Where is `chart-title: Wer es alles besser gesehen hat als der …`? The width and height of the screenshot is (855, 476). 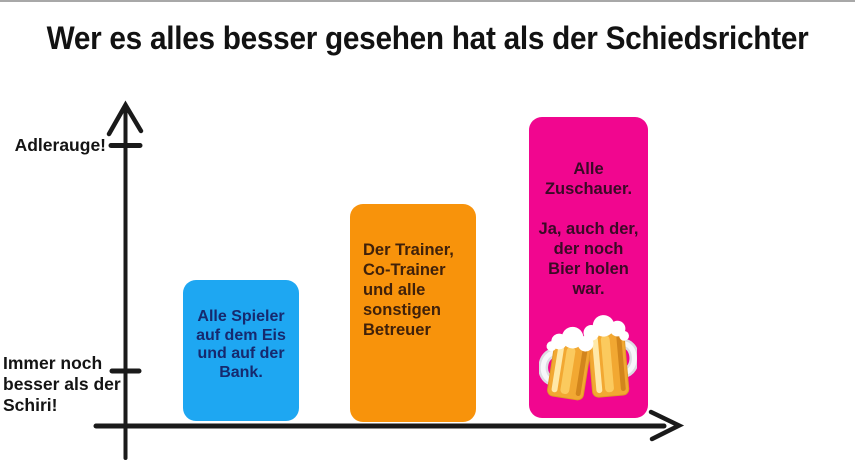
chart-title: Wer es alles besser gesehen hat als der … is located at coordinates (427, 38).